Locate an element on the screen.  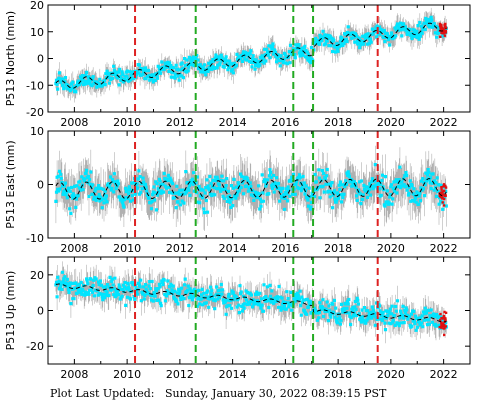
last-updated-label: Plot Last Updated: is located at coordinates (102, 393).